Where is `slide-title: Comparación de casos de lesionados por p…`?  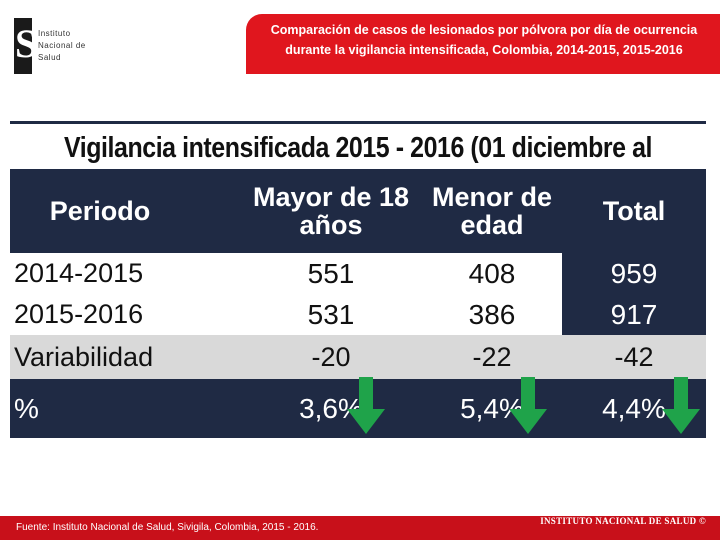 slide-title: Comparación de casos de lesionados por p… is located at coordinates (483, 44).